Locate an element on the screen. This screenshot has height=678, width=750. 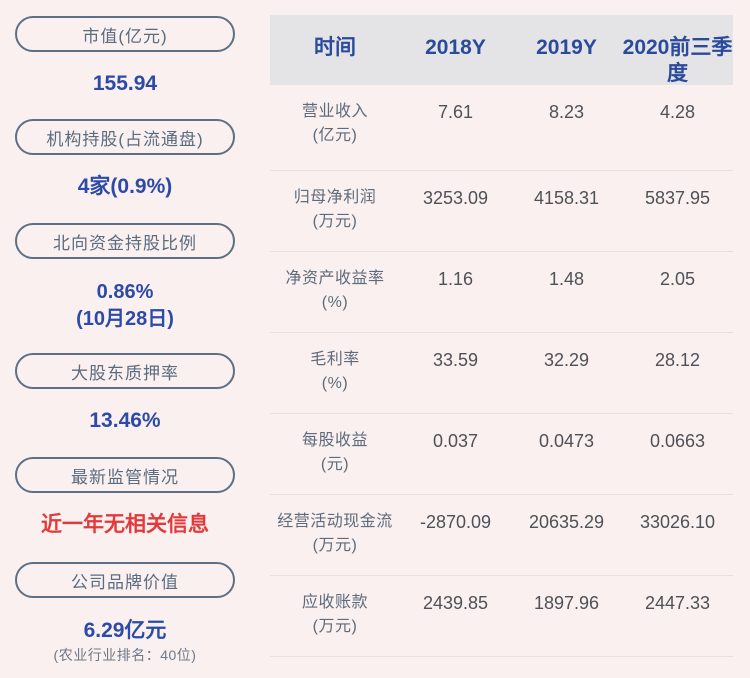
header-2018: 2018Y is located at coordinates (455, 47).